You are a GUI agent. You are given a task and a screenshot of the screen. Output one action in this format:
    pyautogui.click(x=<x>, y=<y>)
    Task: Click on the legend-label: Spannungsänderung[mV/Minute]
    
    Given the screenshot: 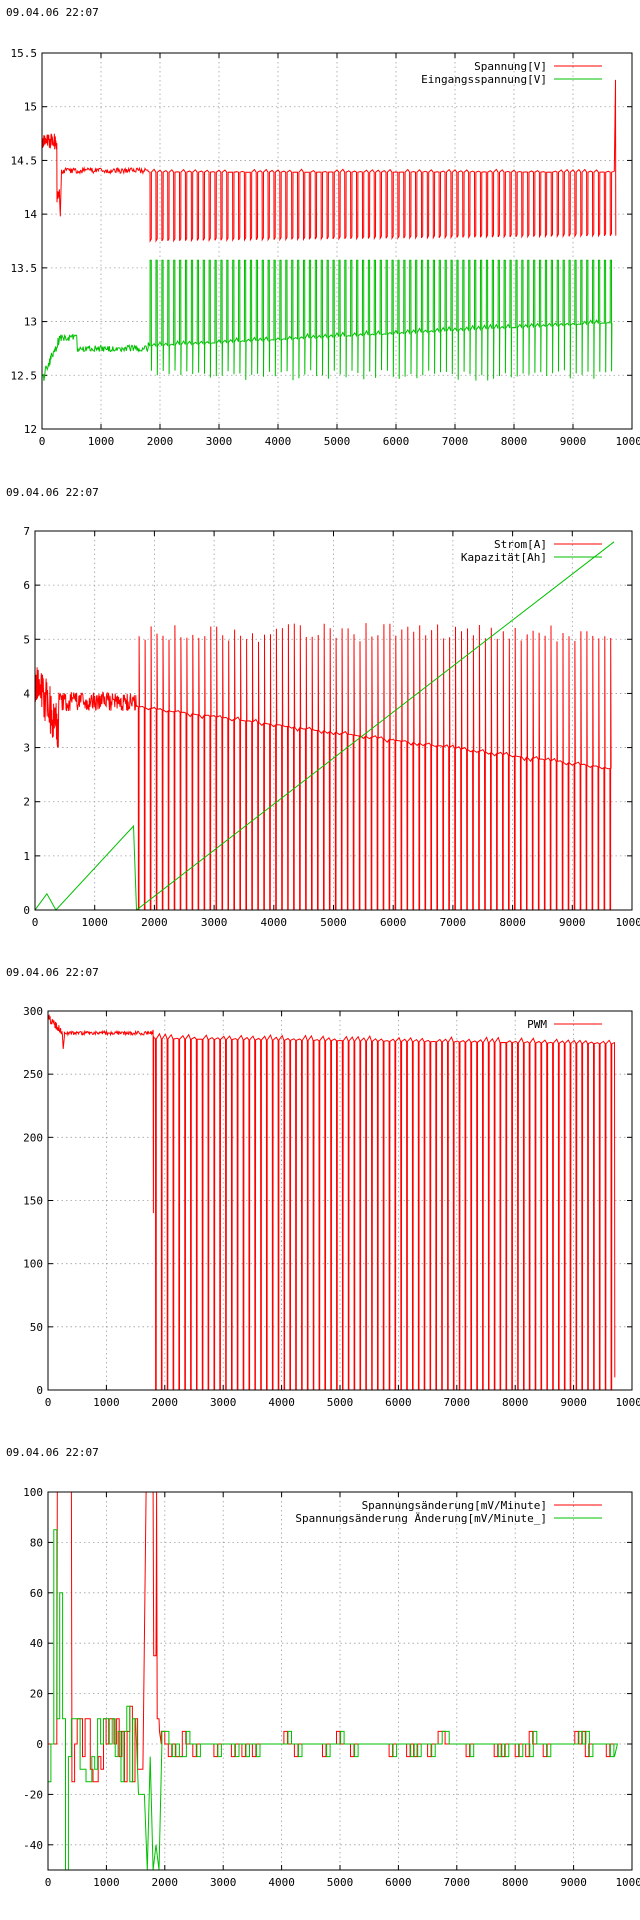 What is the action you would take?
    pyautogui.click(x=454, y=1505)
    